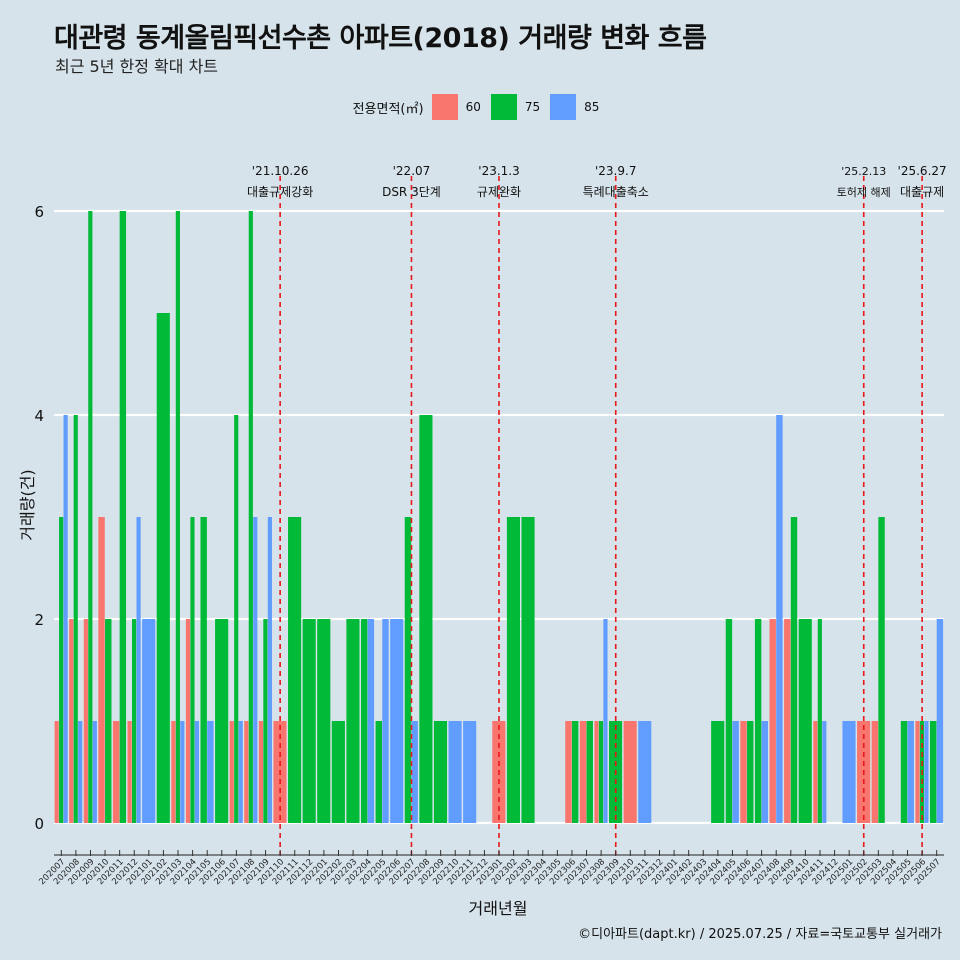 The height and width of the screenshot is (960, 960). What do you see at coordinates (498, 171) in the screenshot?
I see `event-date-label: '23.1.3` at bounding box center [498, 171].